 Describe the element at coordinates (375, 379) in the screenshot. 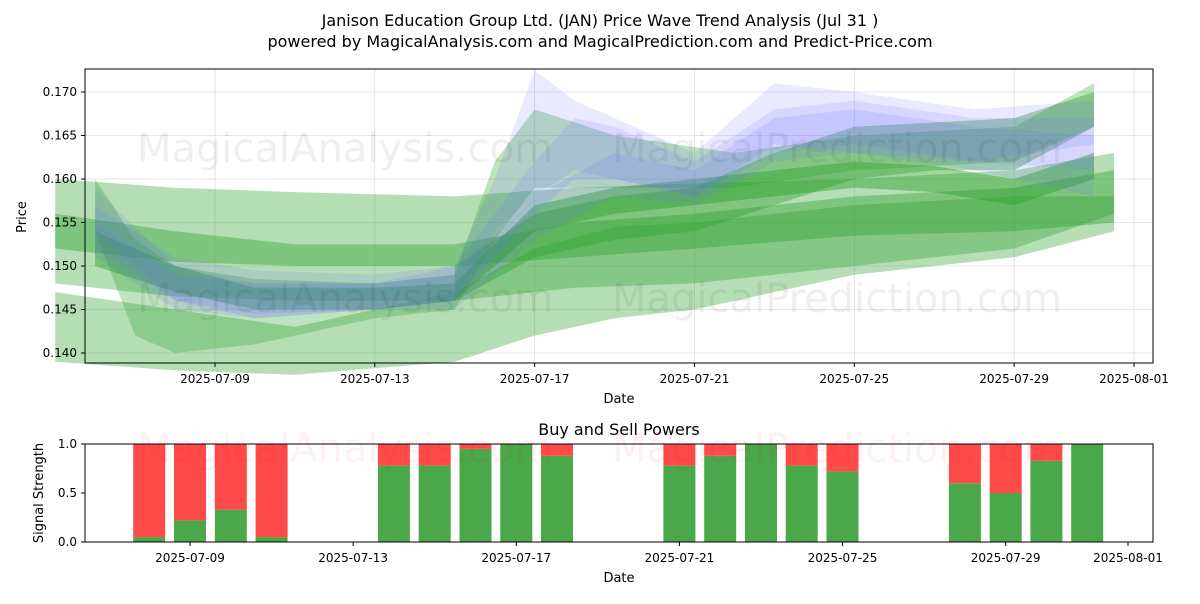

I see `price-xtick-label-1: 2025-07-13` at that location.